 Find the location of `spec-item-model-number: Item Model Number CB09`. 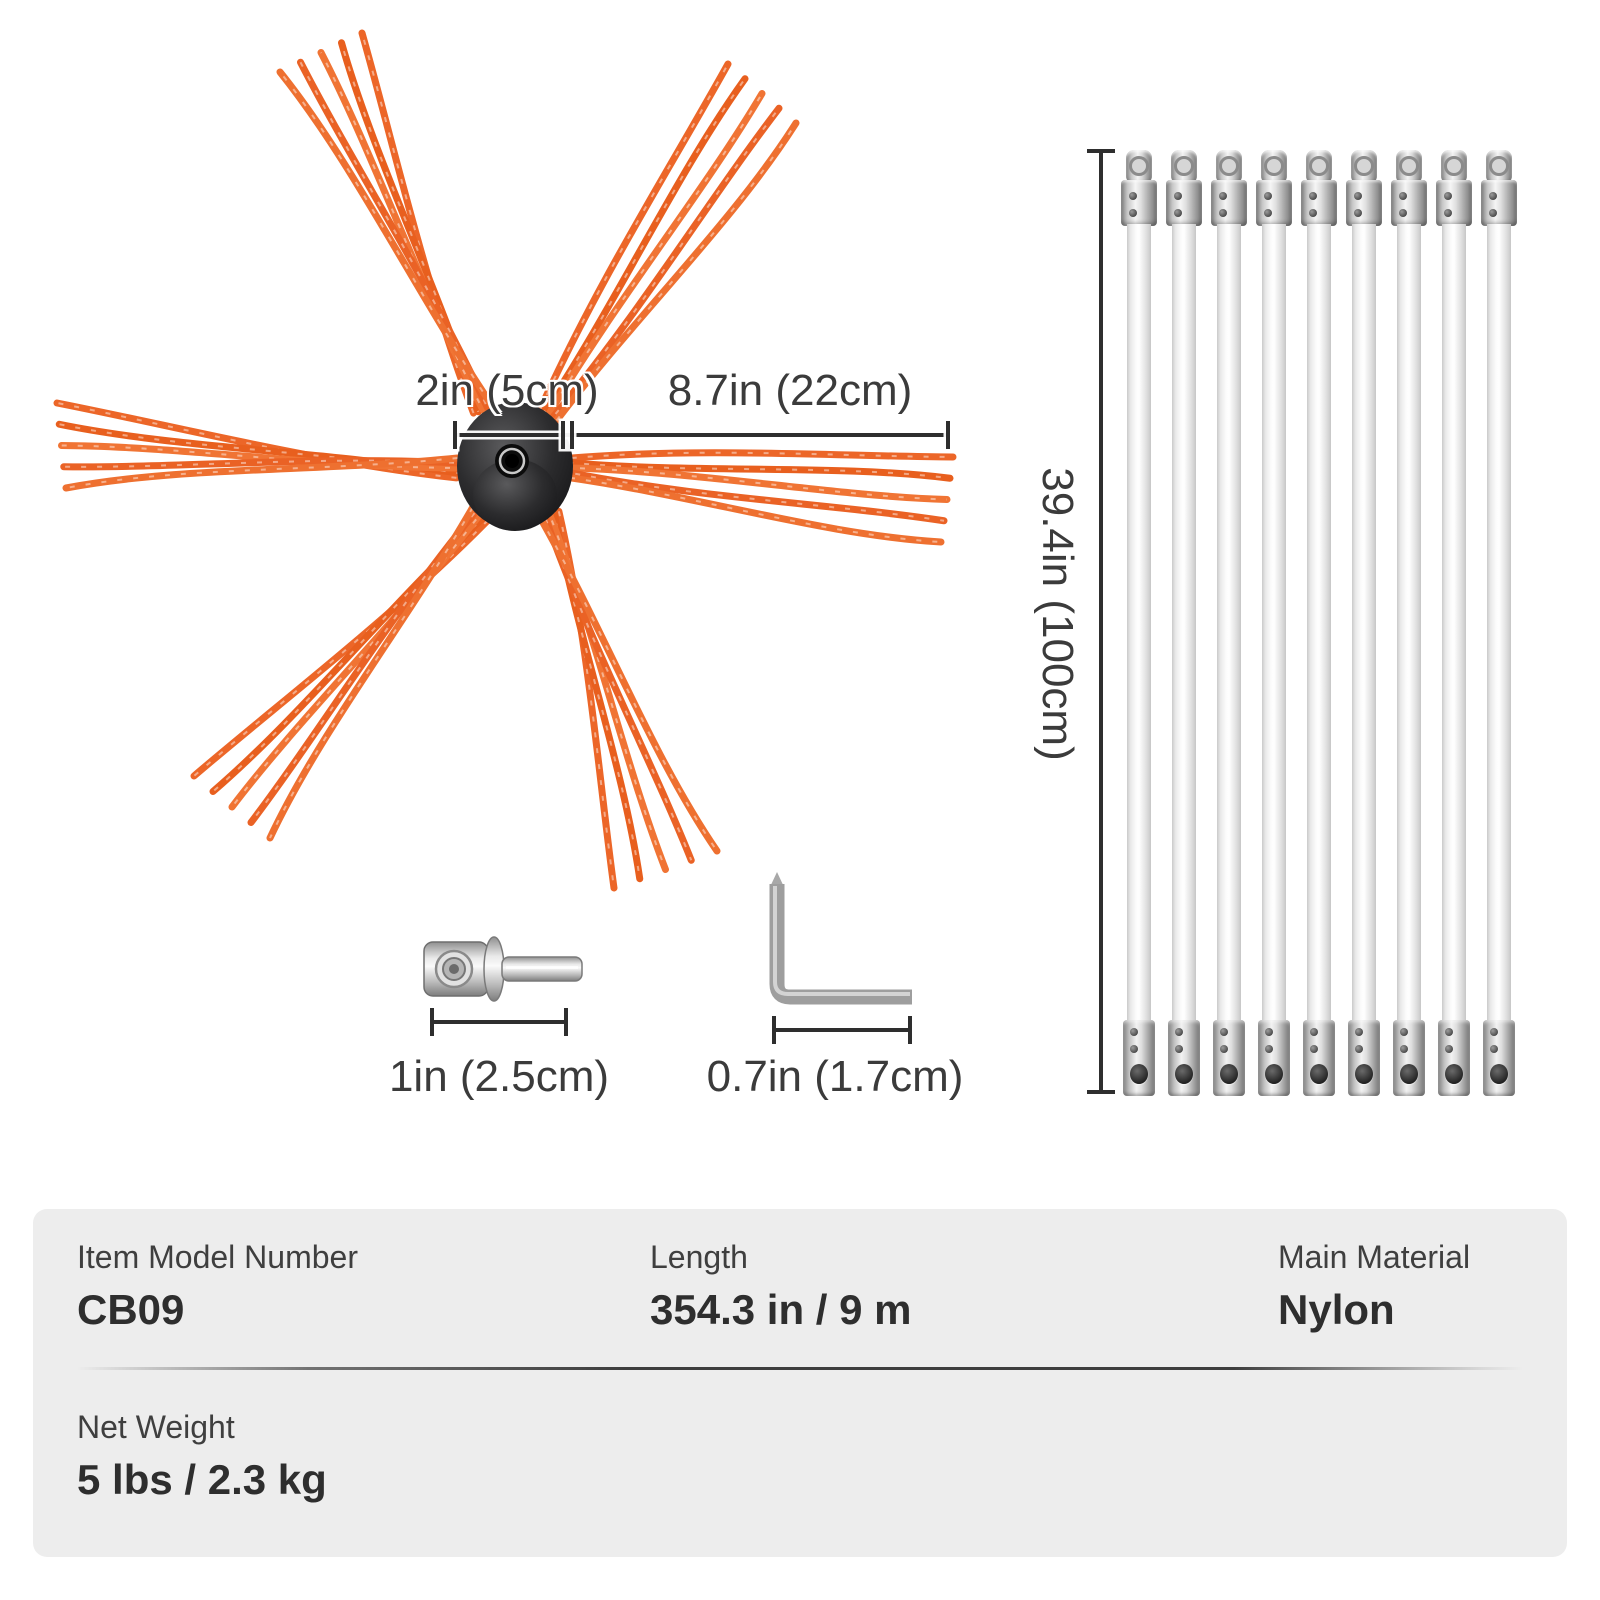

spec-item-model-number: Item Model Number CB09 is located at coordinates (217, 1286).